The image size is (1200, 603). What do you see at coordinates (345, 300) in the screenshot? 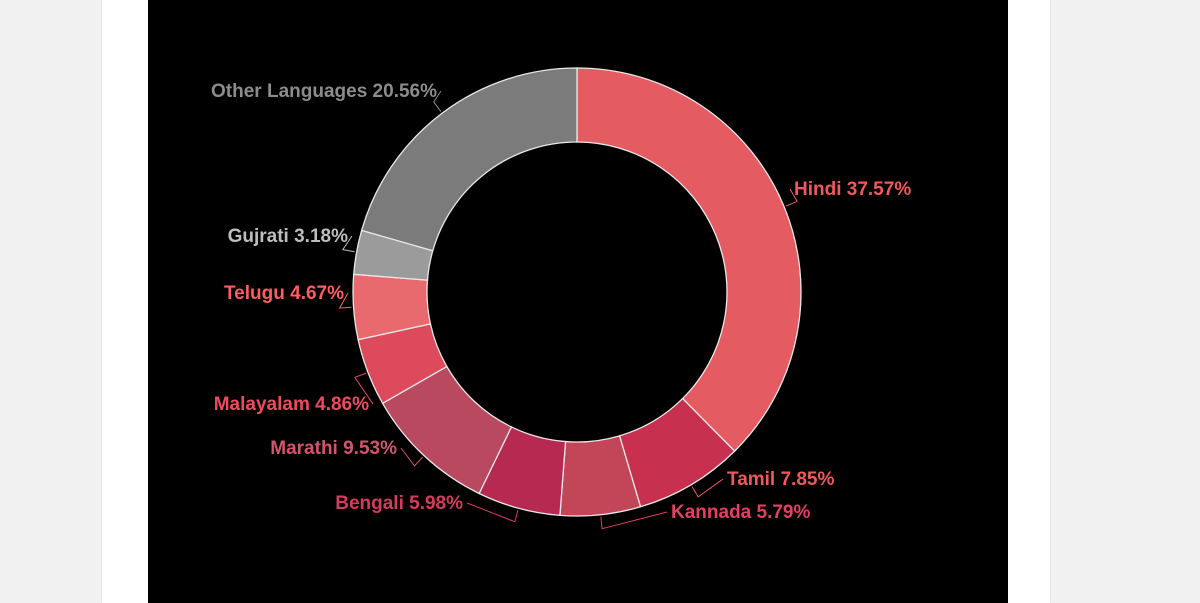
I see `leader-line-telugu` at bounding box center [345, 300].